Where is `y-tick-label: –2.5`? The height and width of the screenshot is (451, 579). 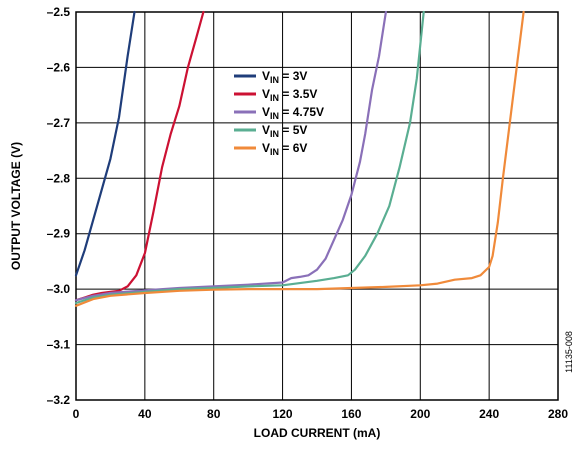
y-tick-label: –2.5 is located at coordinates (59, 12).